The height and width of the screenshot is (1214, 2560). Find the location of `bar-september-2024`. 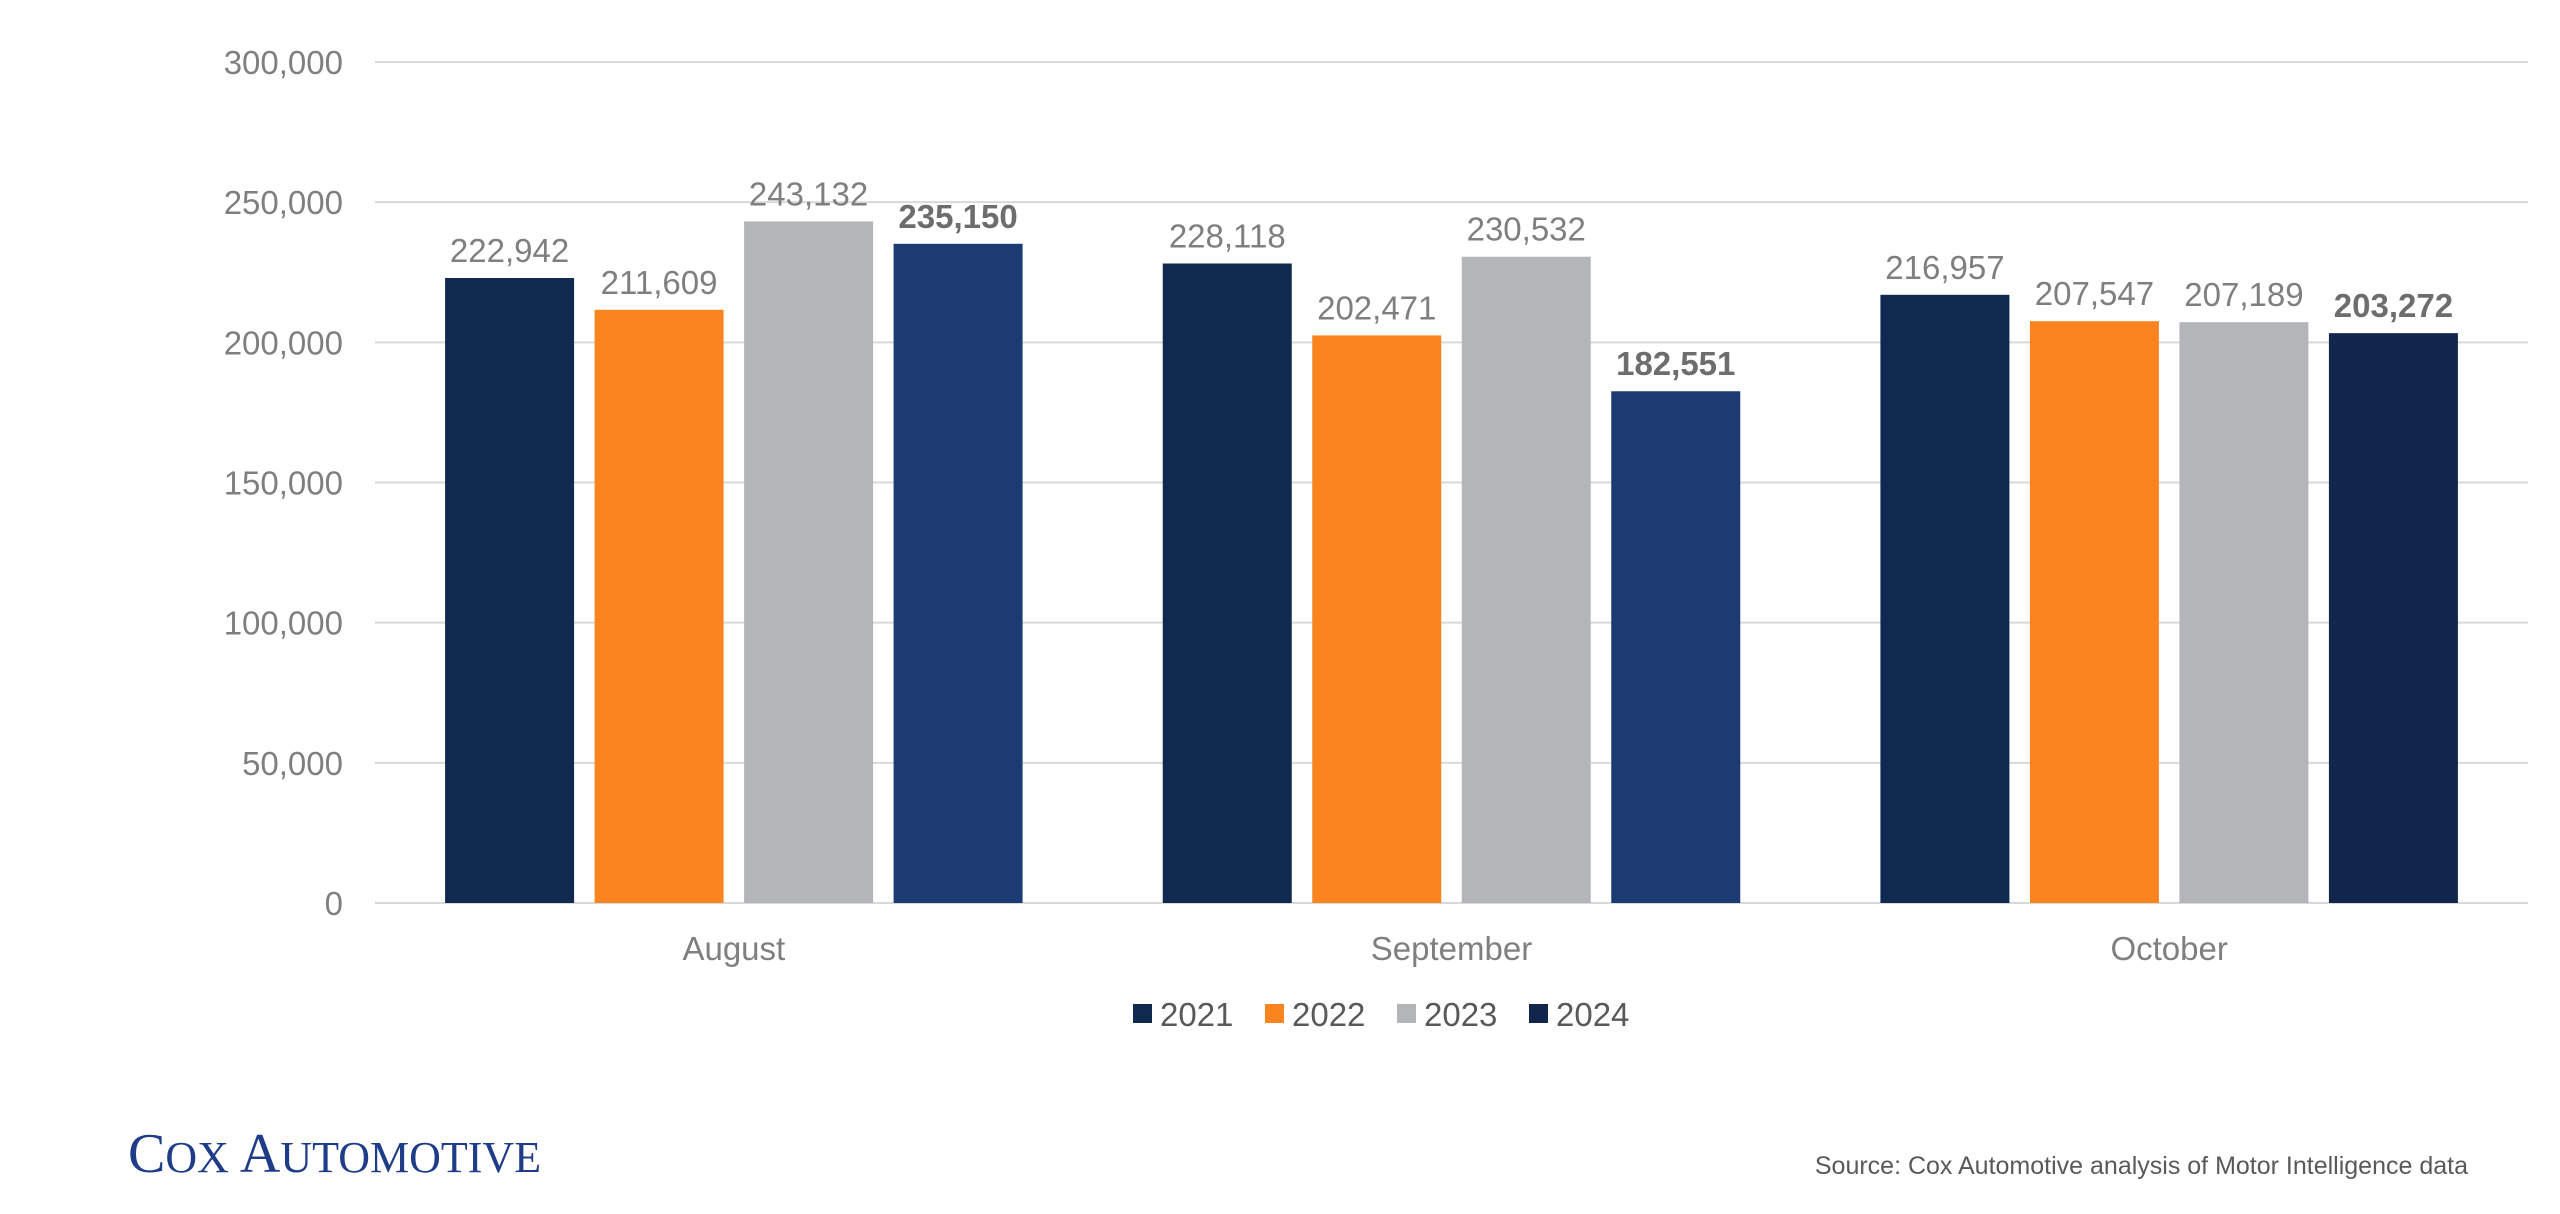

bar-september-2024 is located at coordinates (1676, 647).